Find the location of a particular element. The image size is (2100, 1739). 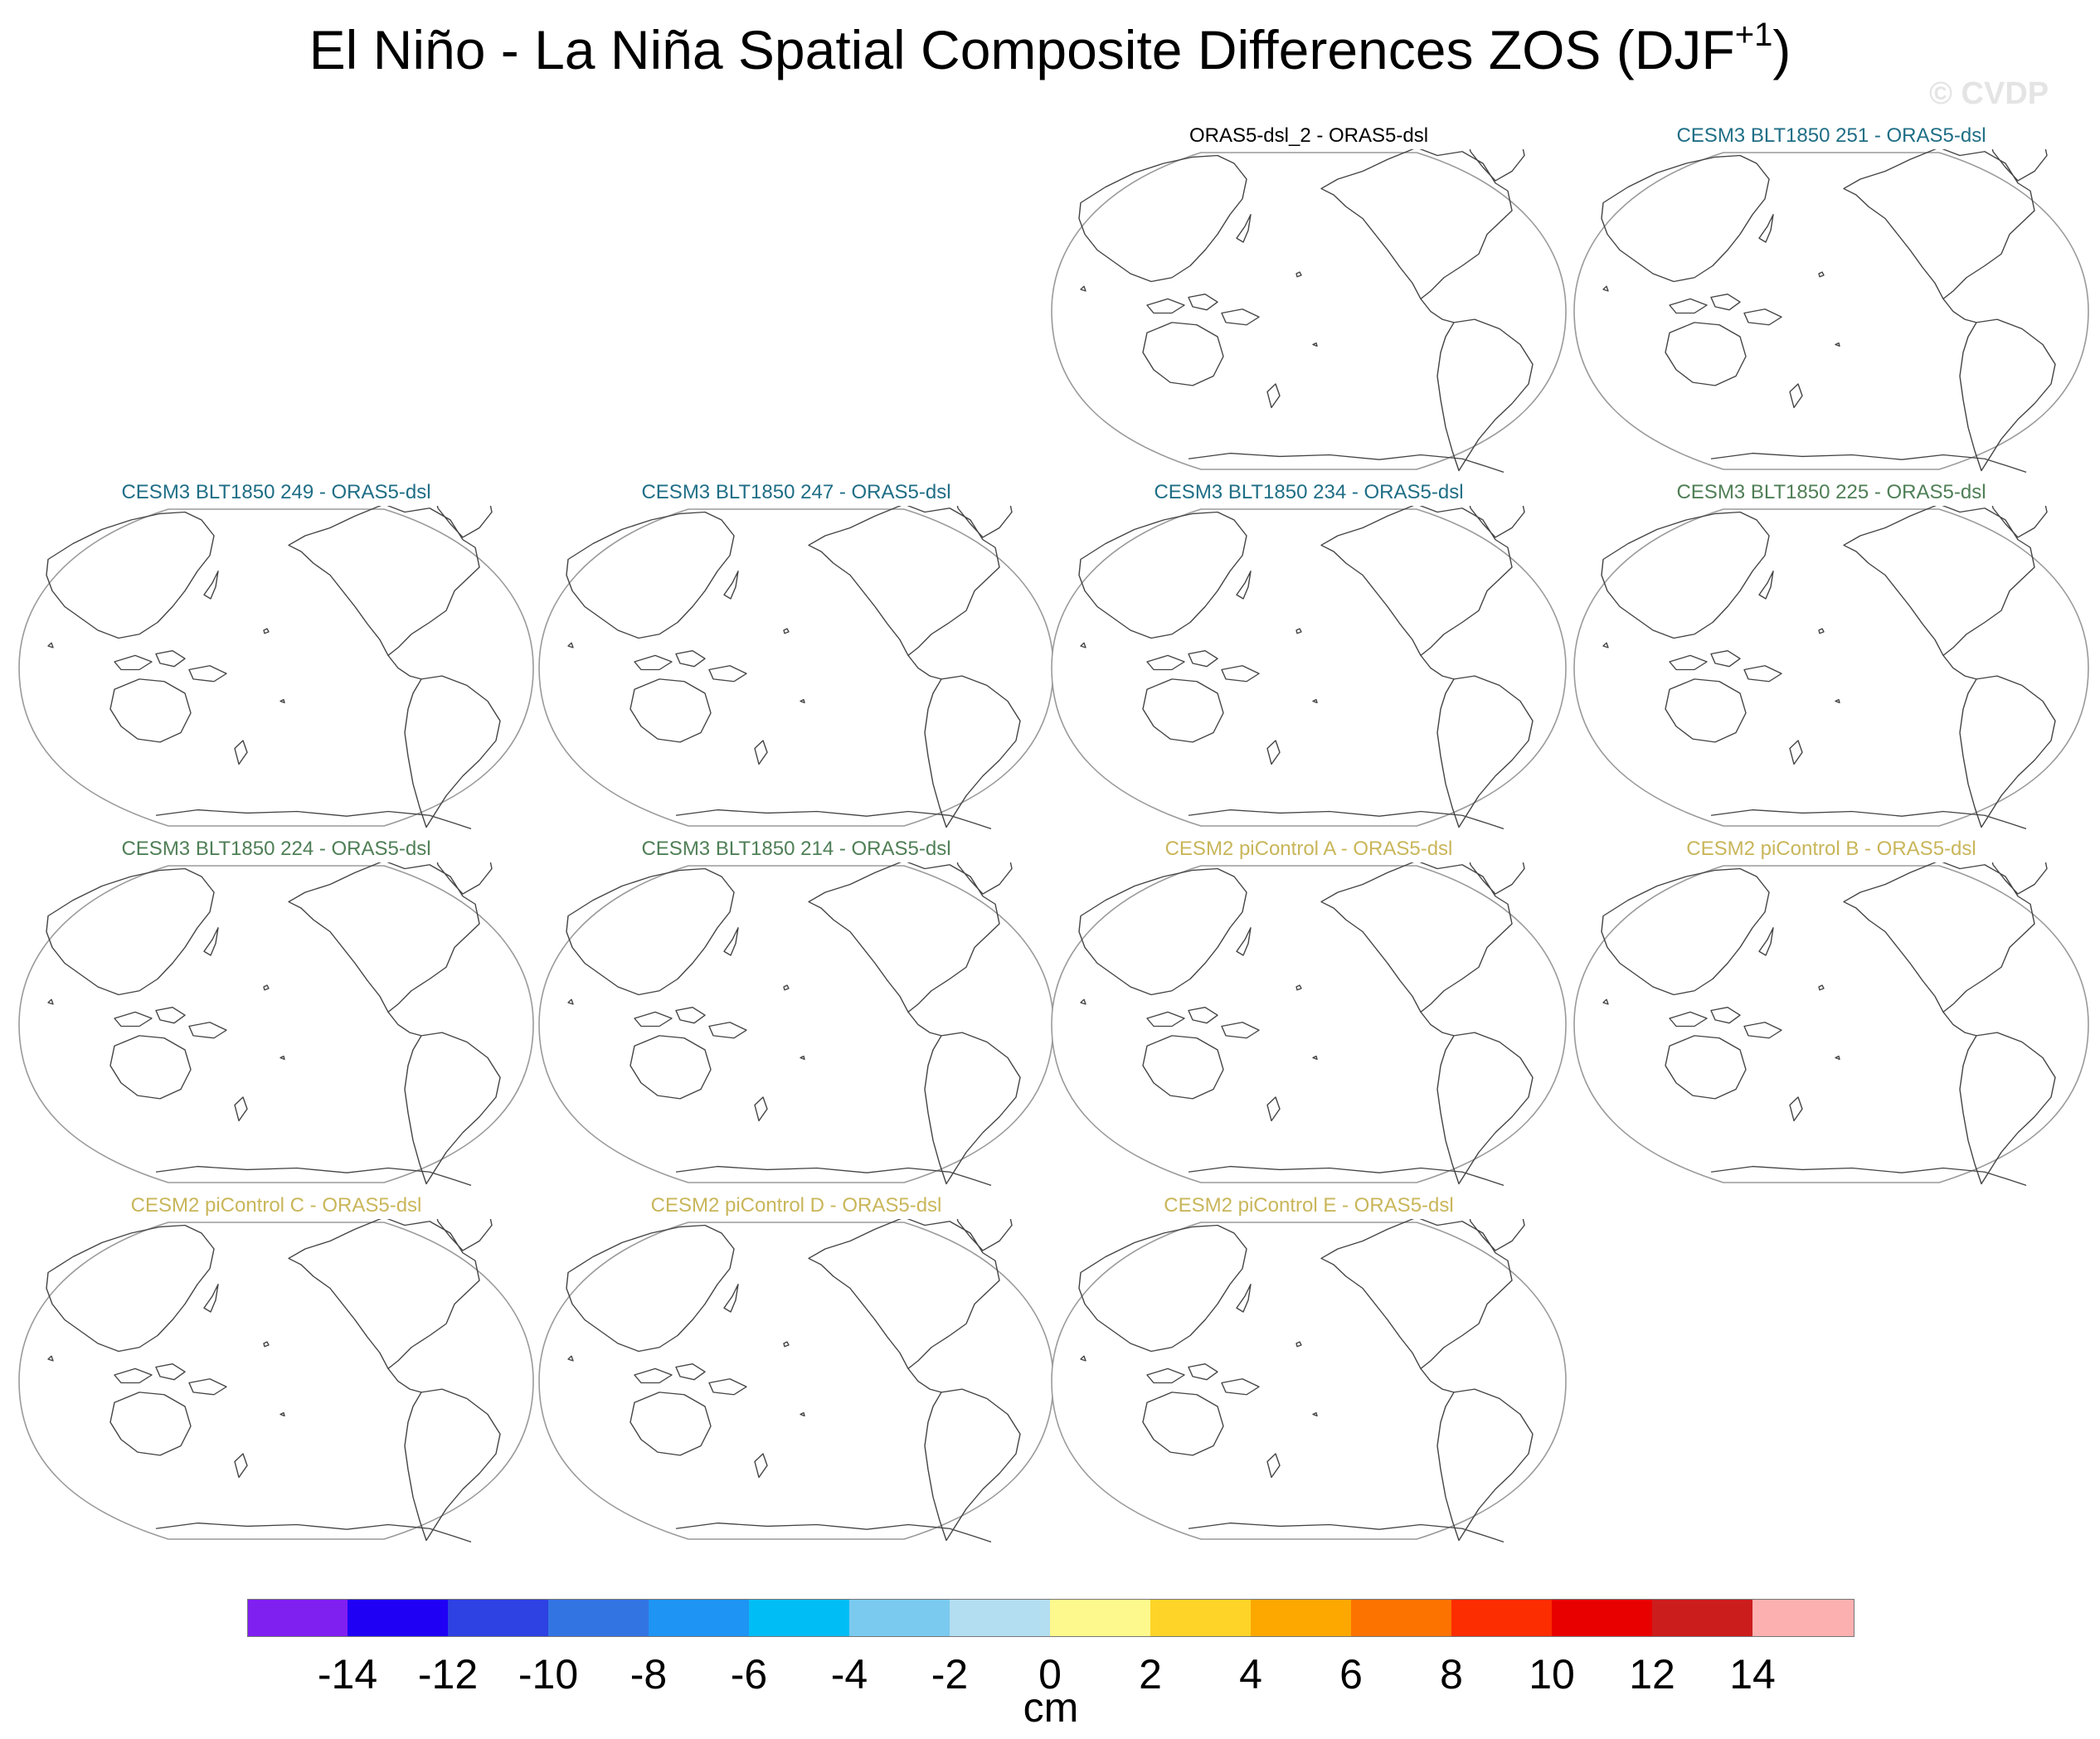

colorbar-tick-label: 14 is located at coordinates (1753, 1675).